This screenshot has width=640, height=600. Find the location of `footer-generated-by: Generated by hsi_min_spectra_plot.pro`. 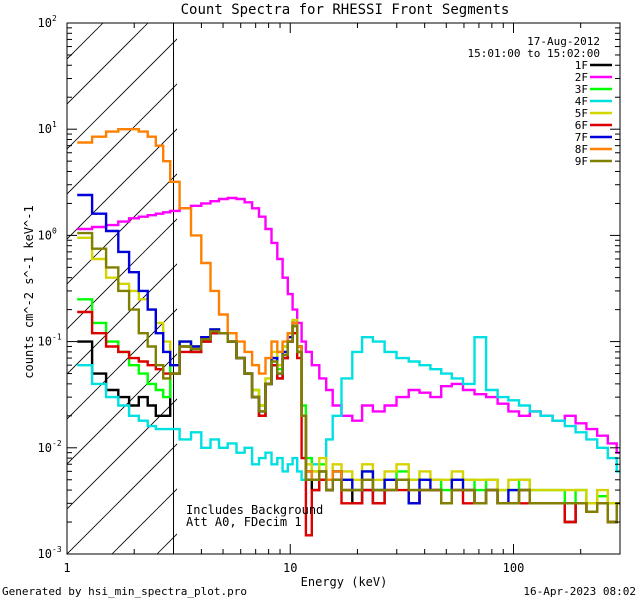

footer-generated-by: Generated by hsi_min_spectra_plot.pro is located at coordinates (124, 591).